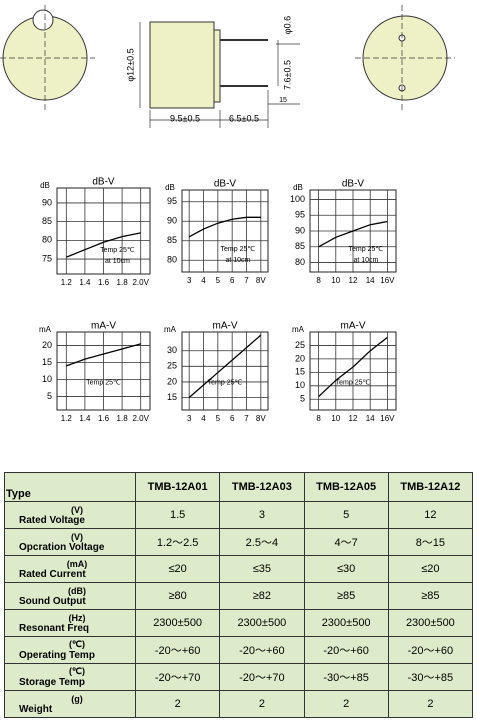 The image size is (477, 720). I want to click on x-tick-label: 8V, so click(261, 418).